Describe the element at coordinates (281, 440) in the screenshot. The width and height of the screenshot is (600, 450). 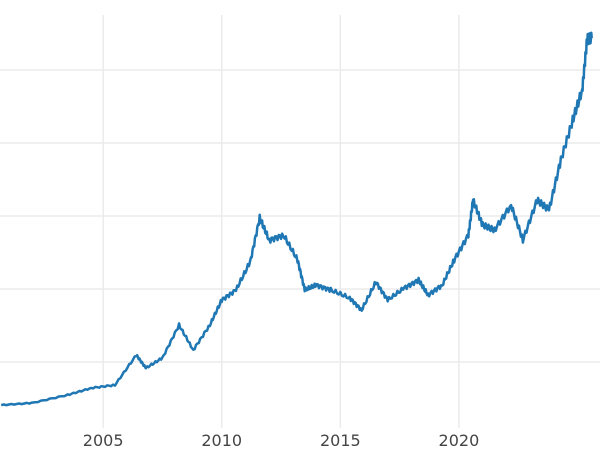
I see `x-axis-ticks: 2005 2010 2015 2020` at that location.